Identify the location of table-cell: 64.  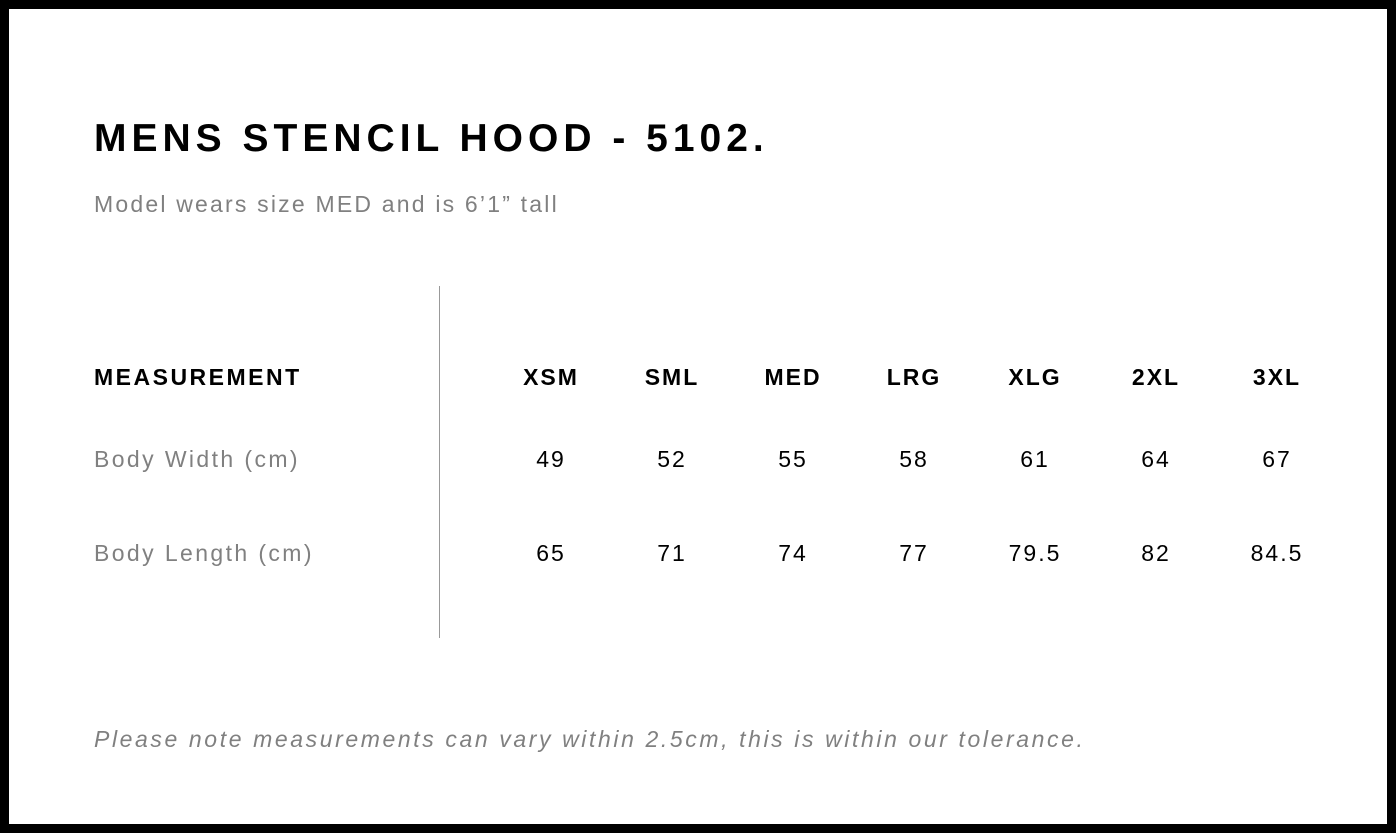
(1156, 459).